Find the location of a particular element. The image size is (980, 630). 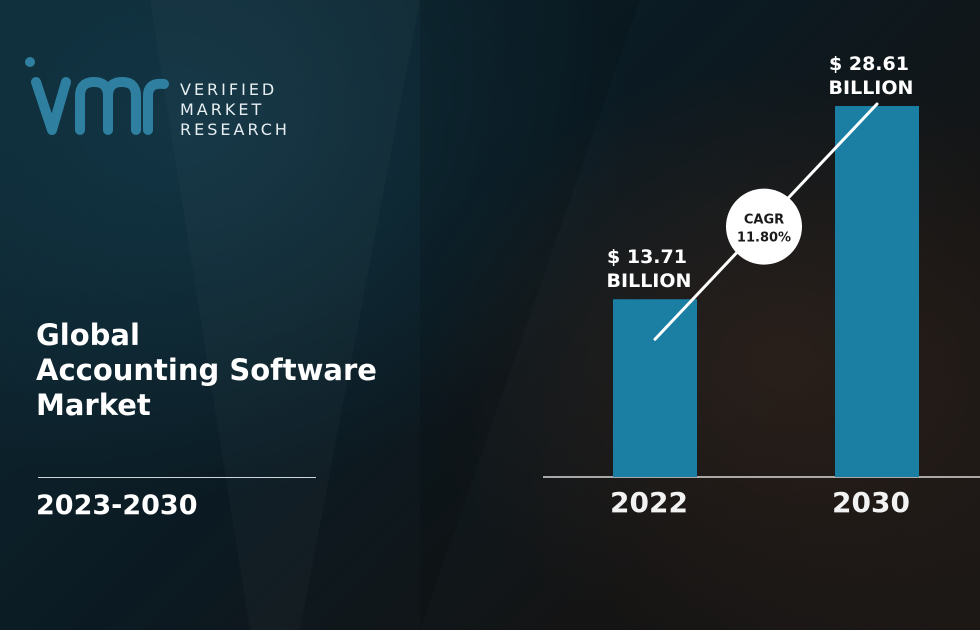

brand-name: VERIFIED MARKET RESEARCH is located at coordinates (235, 110).